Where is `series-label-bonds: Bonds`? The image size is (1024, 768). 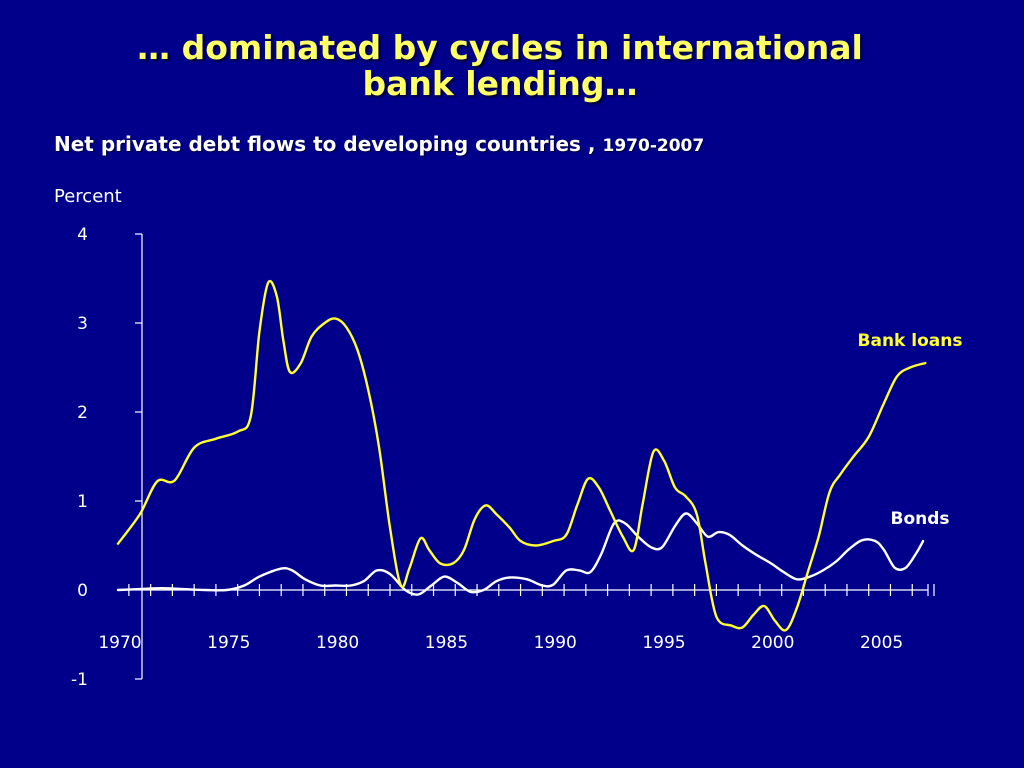 series-label-bonds: Bonds is located at coordinates (919, 519).